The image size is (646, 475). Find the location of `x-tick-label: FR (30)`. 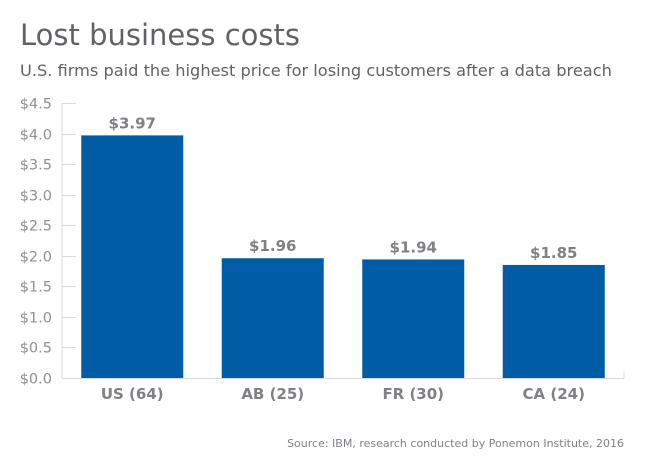

x-tick-label: FR (30) is located at coordinates (413, 394).